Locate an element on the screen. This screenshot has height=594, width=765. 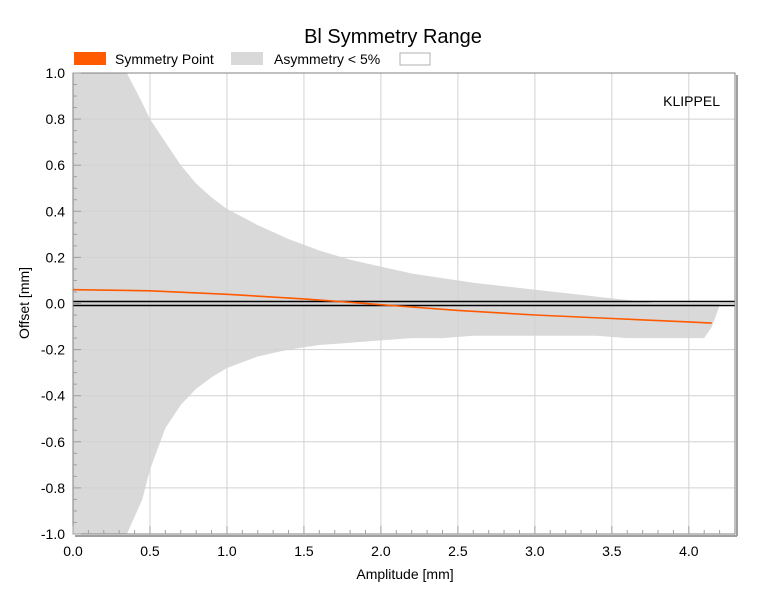
y-tick-label: -1.0 is located at coordinates (53, 534).